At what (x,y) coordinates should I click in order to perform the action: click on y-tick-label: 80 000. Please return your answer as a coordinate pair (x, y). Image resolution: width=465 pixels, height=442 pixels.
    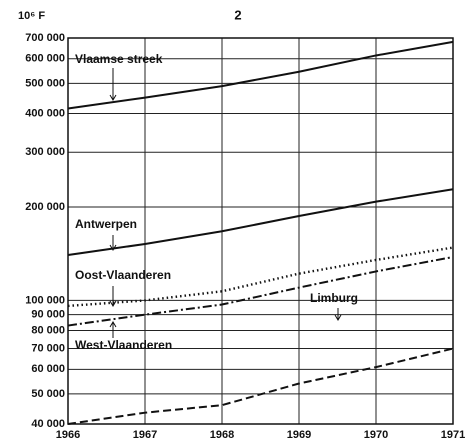
    Looking at the image, I should click on (48, 330).